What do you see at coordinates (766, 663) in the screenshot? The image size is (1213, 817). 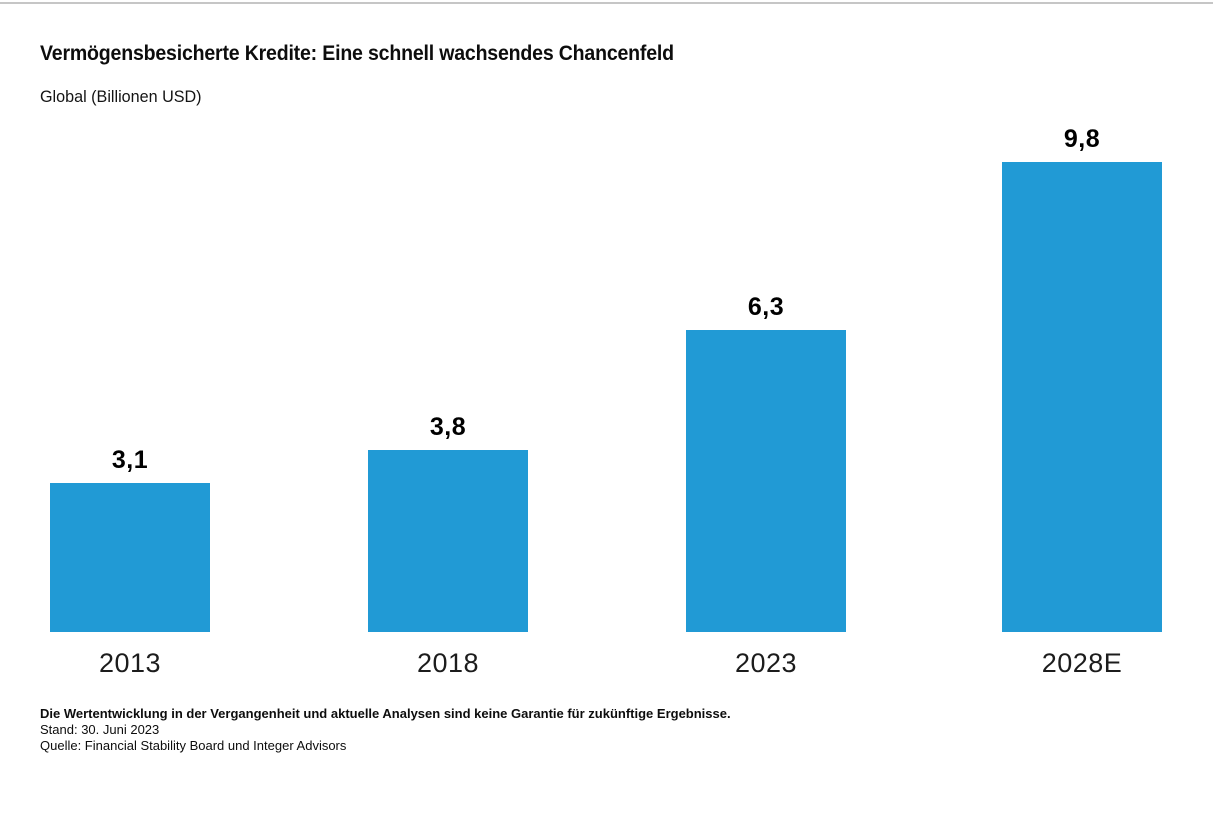 I see `x-axis-label: 2023` at bounding box center [766, 663].